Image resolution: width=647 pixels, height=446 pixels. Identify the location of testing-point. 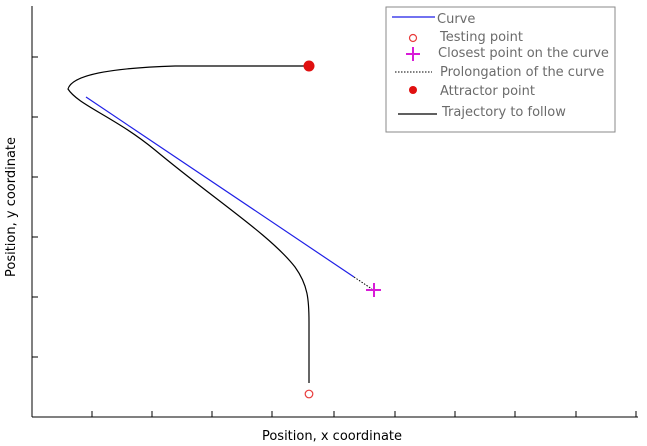
(309, 394).